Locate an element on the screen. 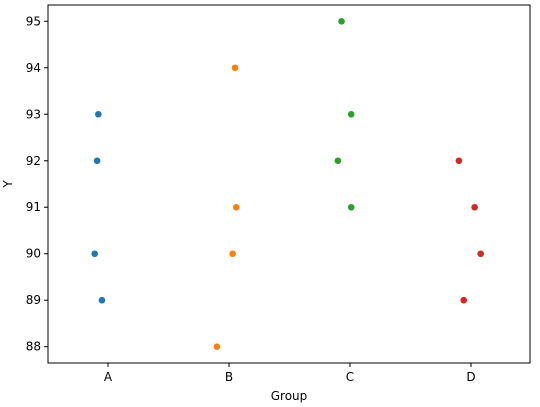 The height and width of the screenshot is (407, 540). x-axis: A B C D is located at coordinates (290, 373).